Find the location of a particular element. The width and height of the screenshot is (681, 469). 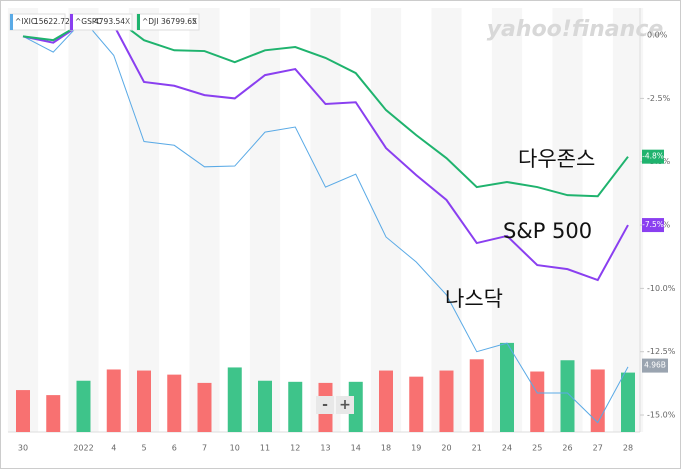

x-tick-label: 6 is located at coordinates (174, 448).